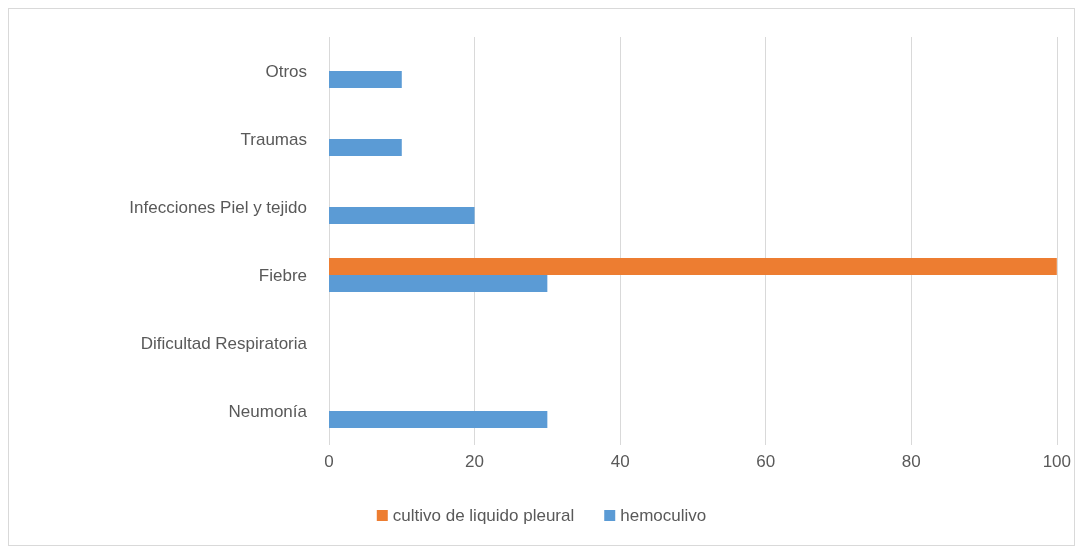 The width and height of the screenshot is (1083, 554). I want to click on x-tick-label: 0, so click(329, 461).